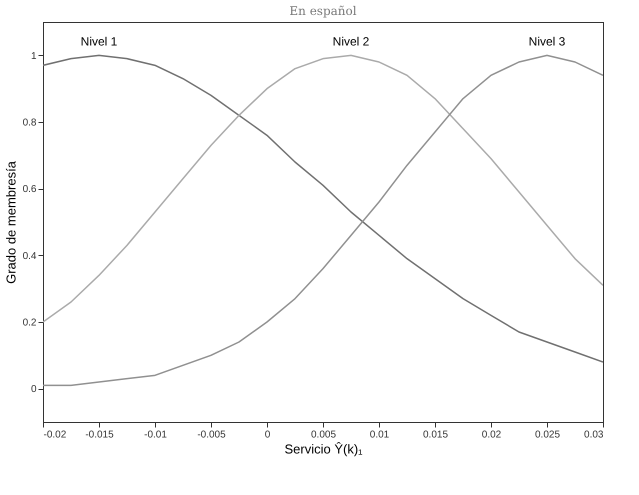  What do you see at coordinates (99, 41) in the screenshot?
I see `series-label: Nivel 1` at bounding box center [99, 41].